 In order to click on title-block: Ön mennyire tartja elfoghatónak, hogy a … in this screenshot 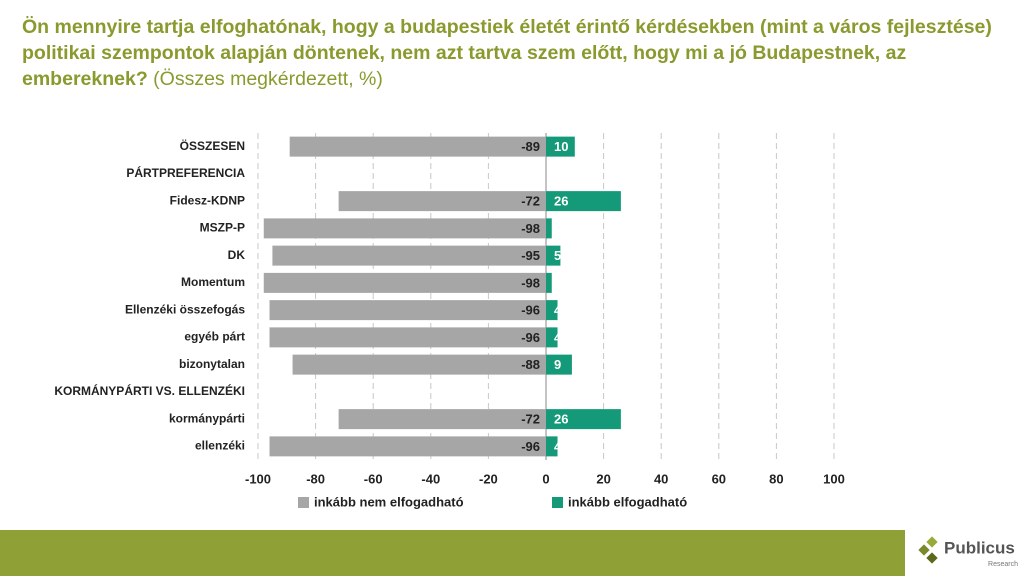, I will do `click(517, 53)`.